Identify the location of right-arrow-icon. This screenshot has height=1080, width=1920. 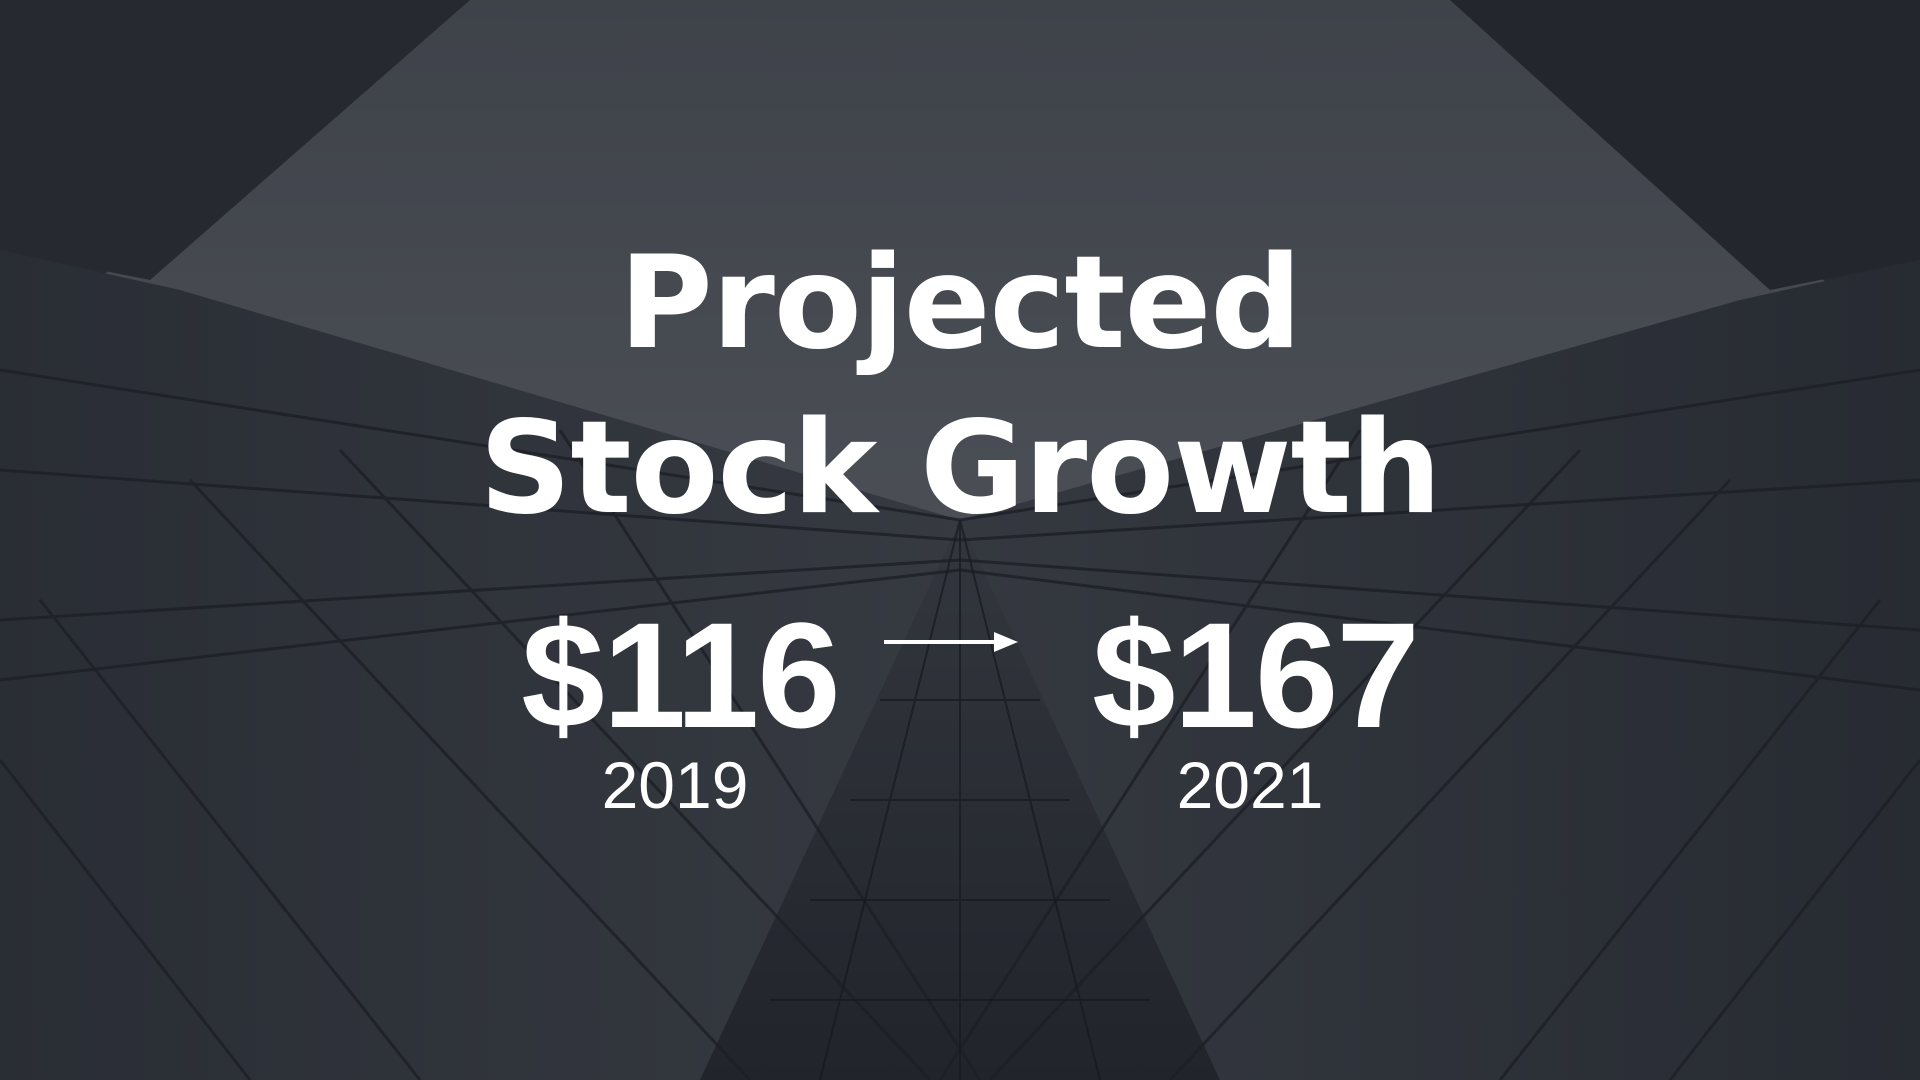
(951, 642).